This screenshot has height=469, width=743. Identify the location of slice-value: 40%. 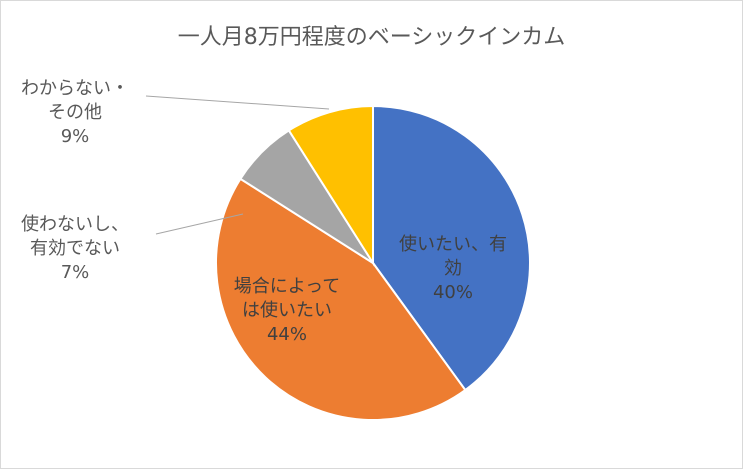
(452, 292).